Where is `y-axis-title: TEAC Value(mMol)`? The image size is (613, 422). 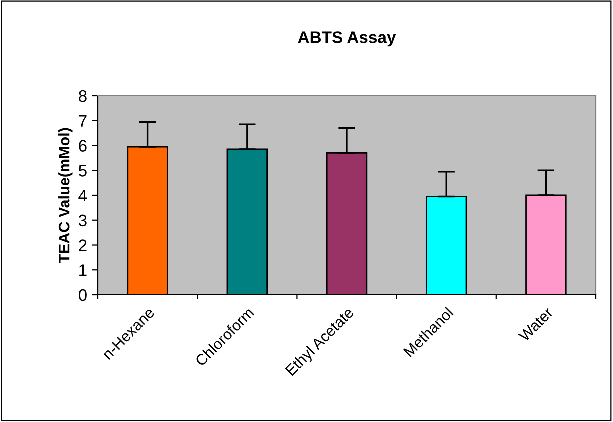
y-axis-title: TEAC Value(mMol) is located at coordinates (65, 196).